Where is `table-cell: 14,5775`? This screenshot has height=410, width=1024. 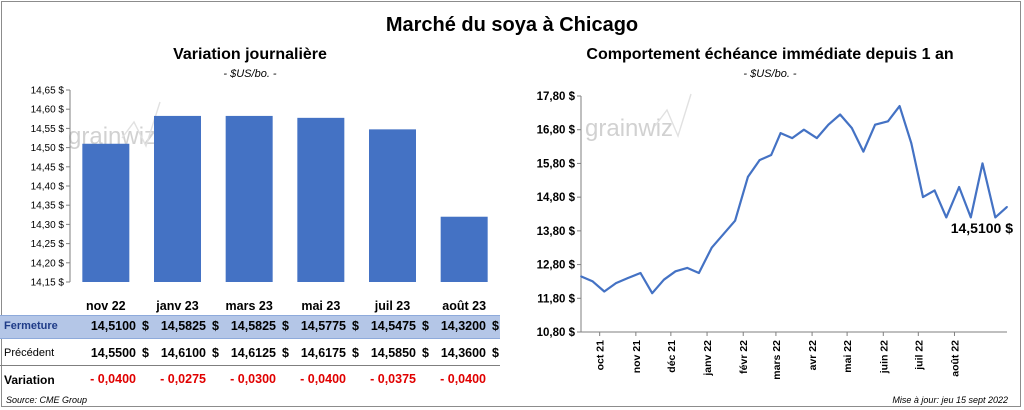 table-cell: 14,5775 is located at coordinates (323, 326).